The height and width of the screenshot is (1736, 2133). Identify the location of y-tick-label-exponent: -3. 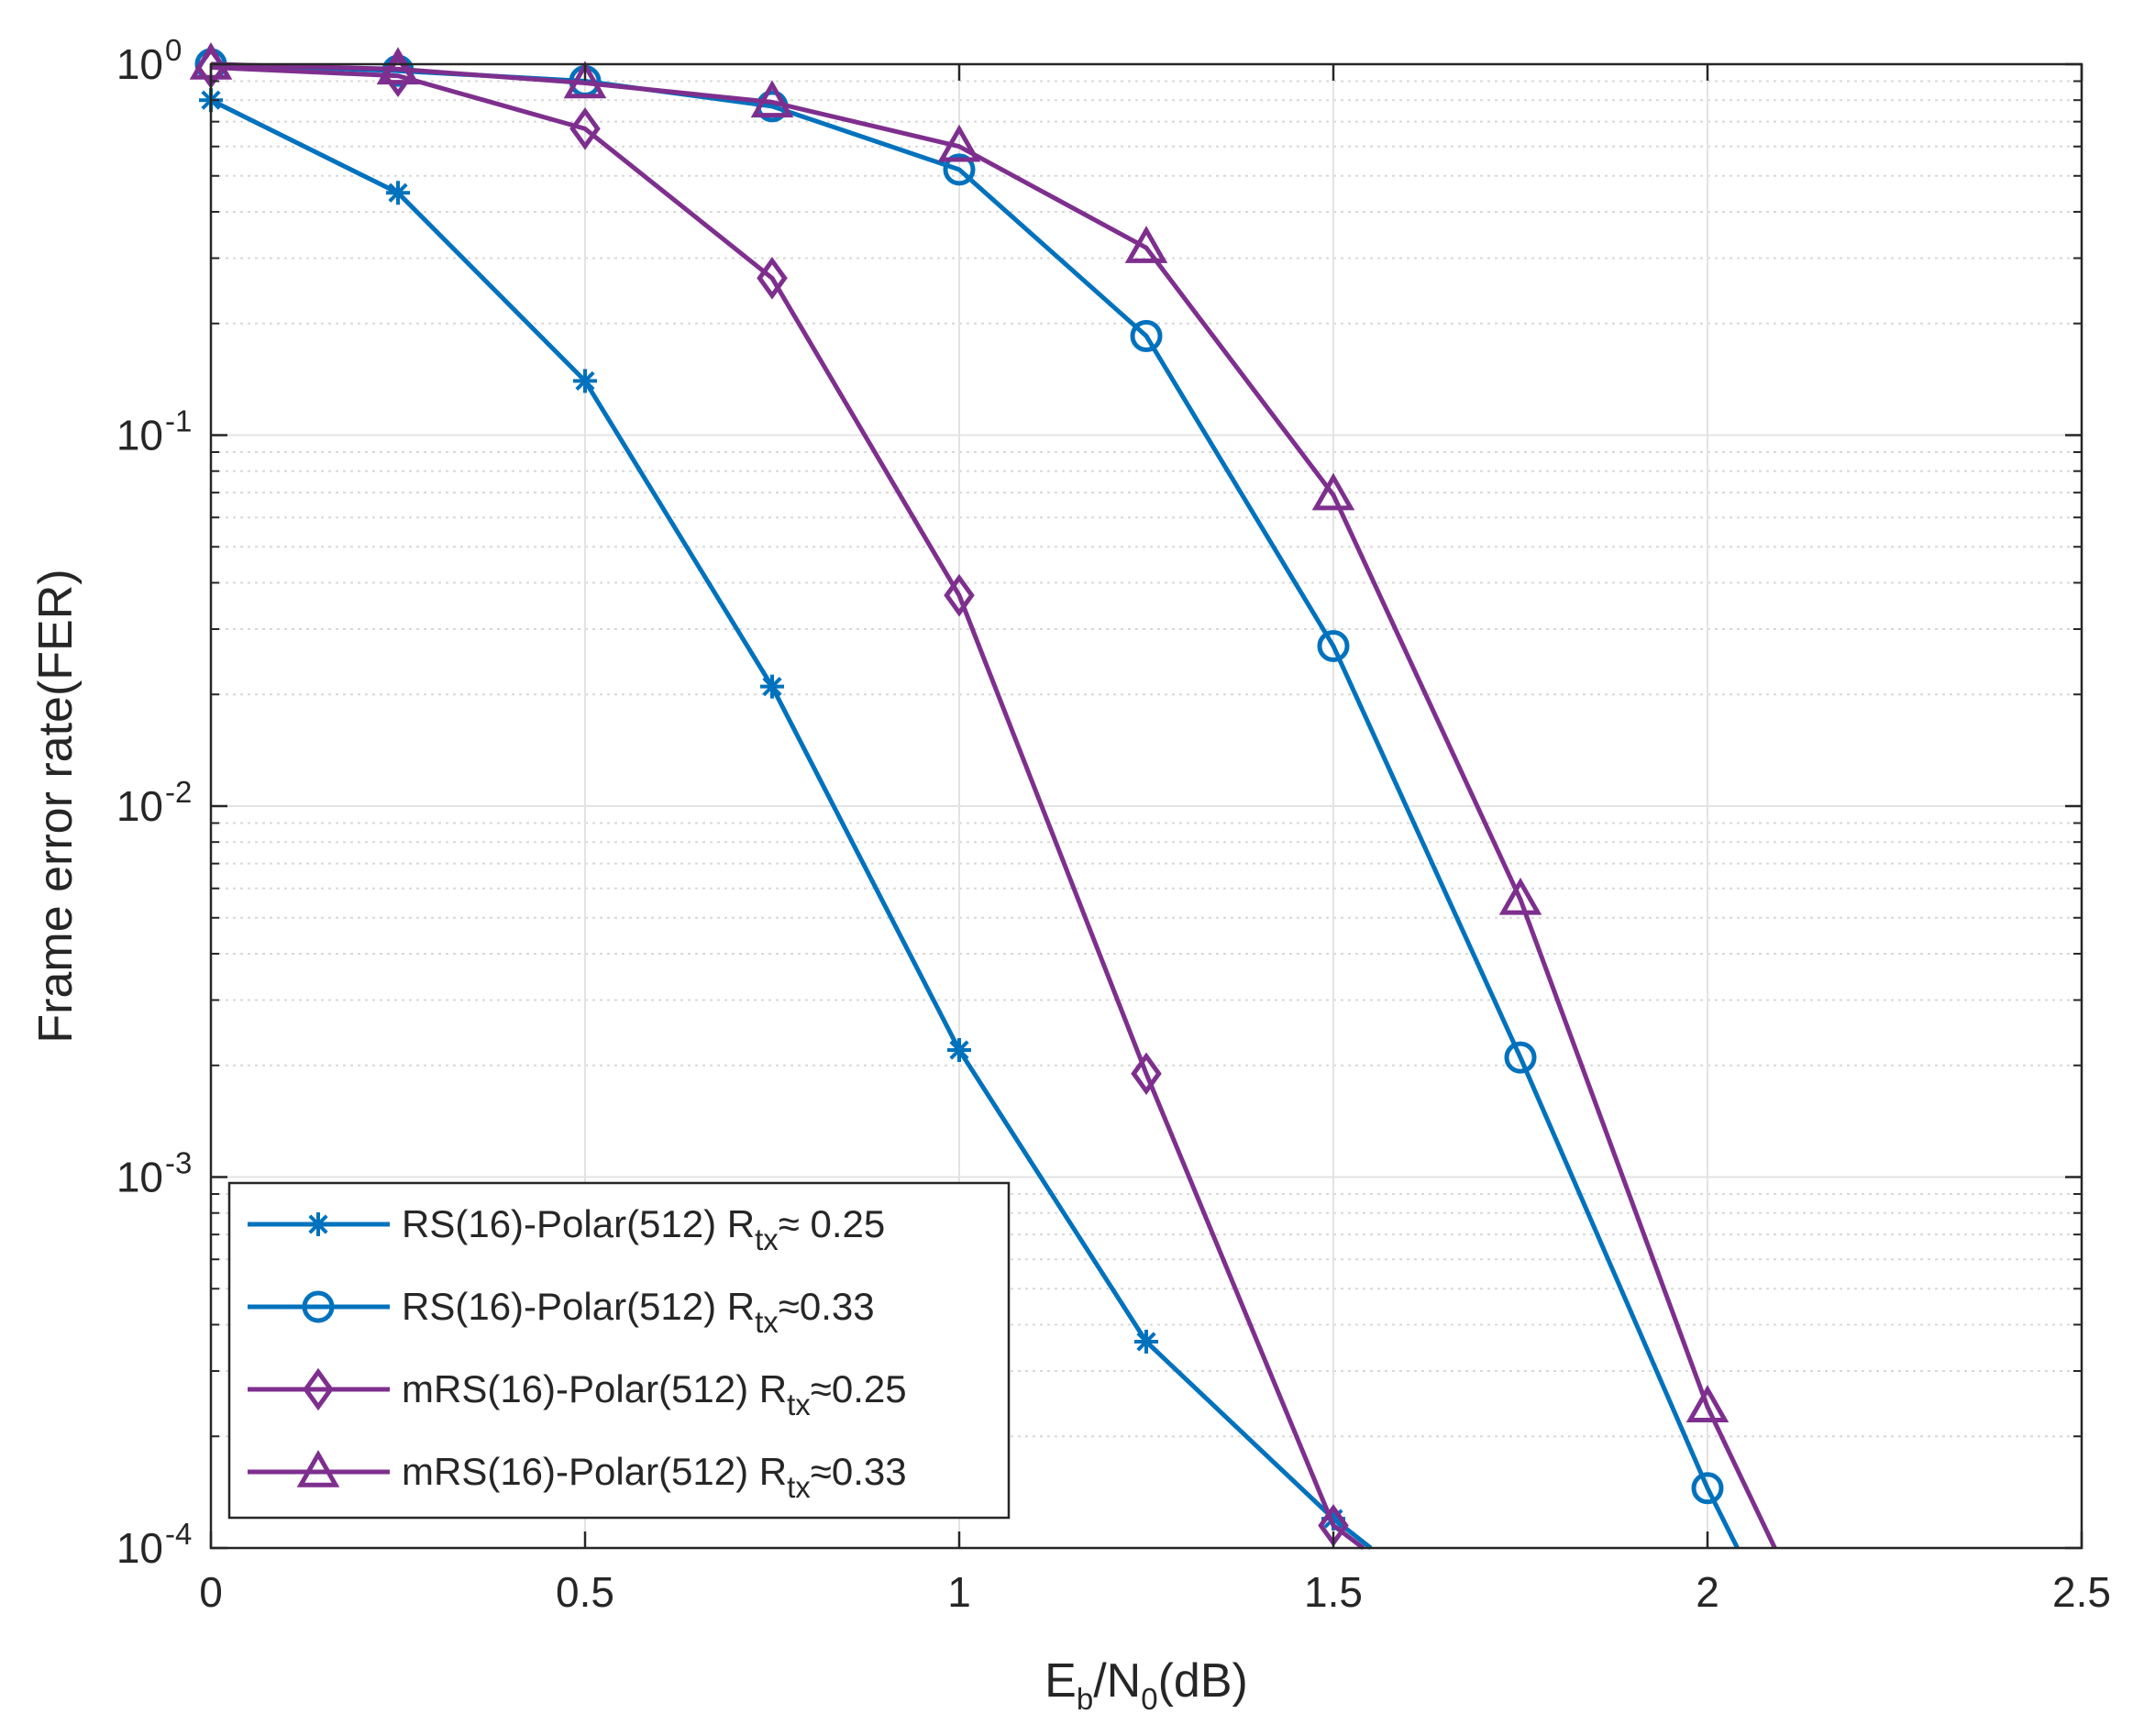
(179, 1163).